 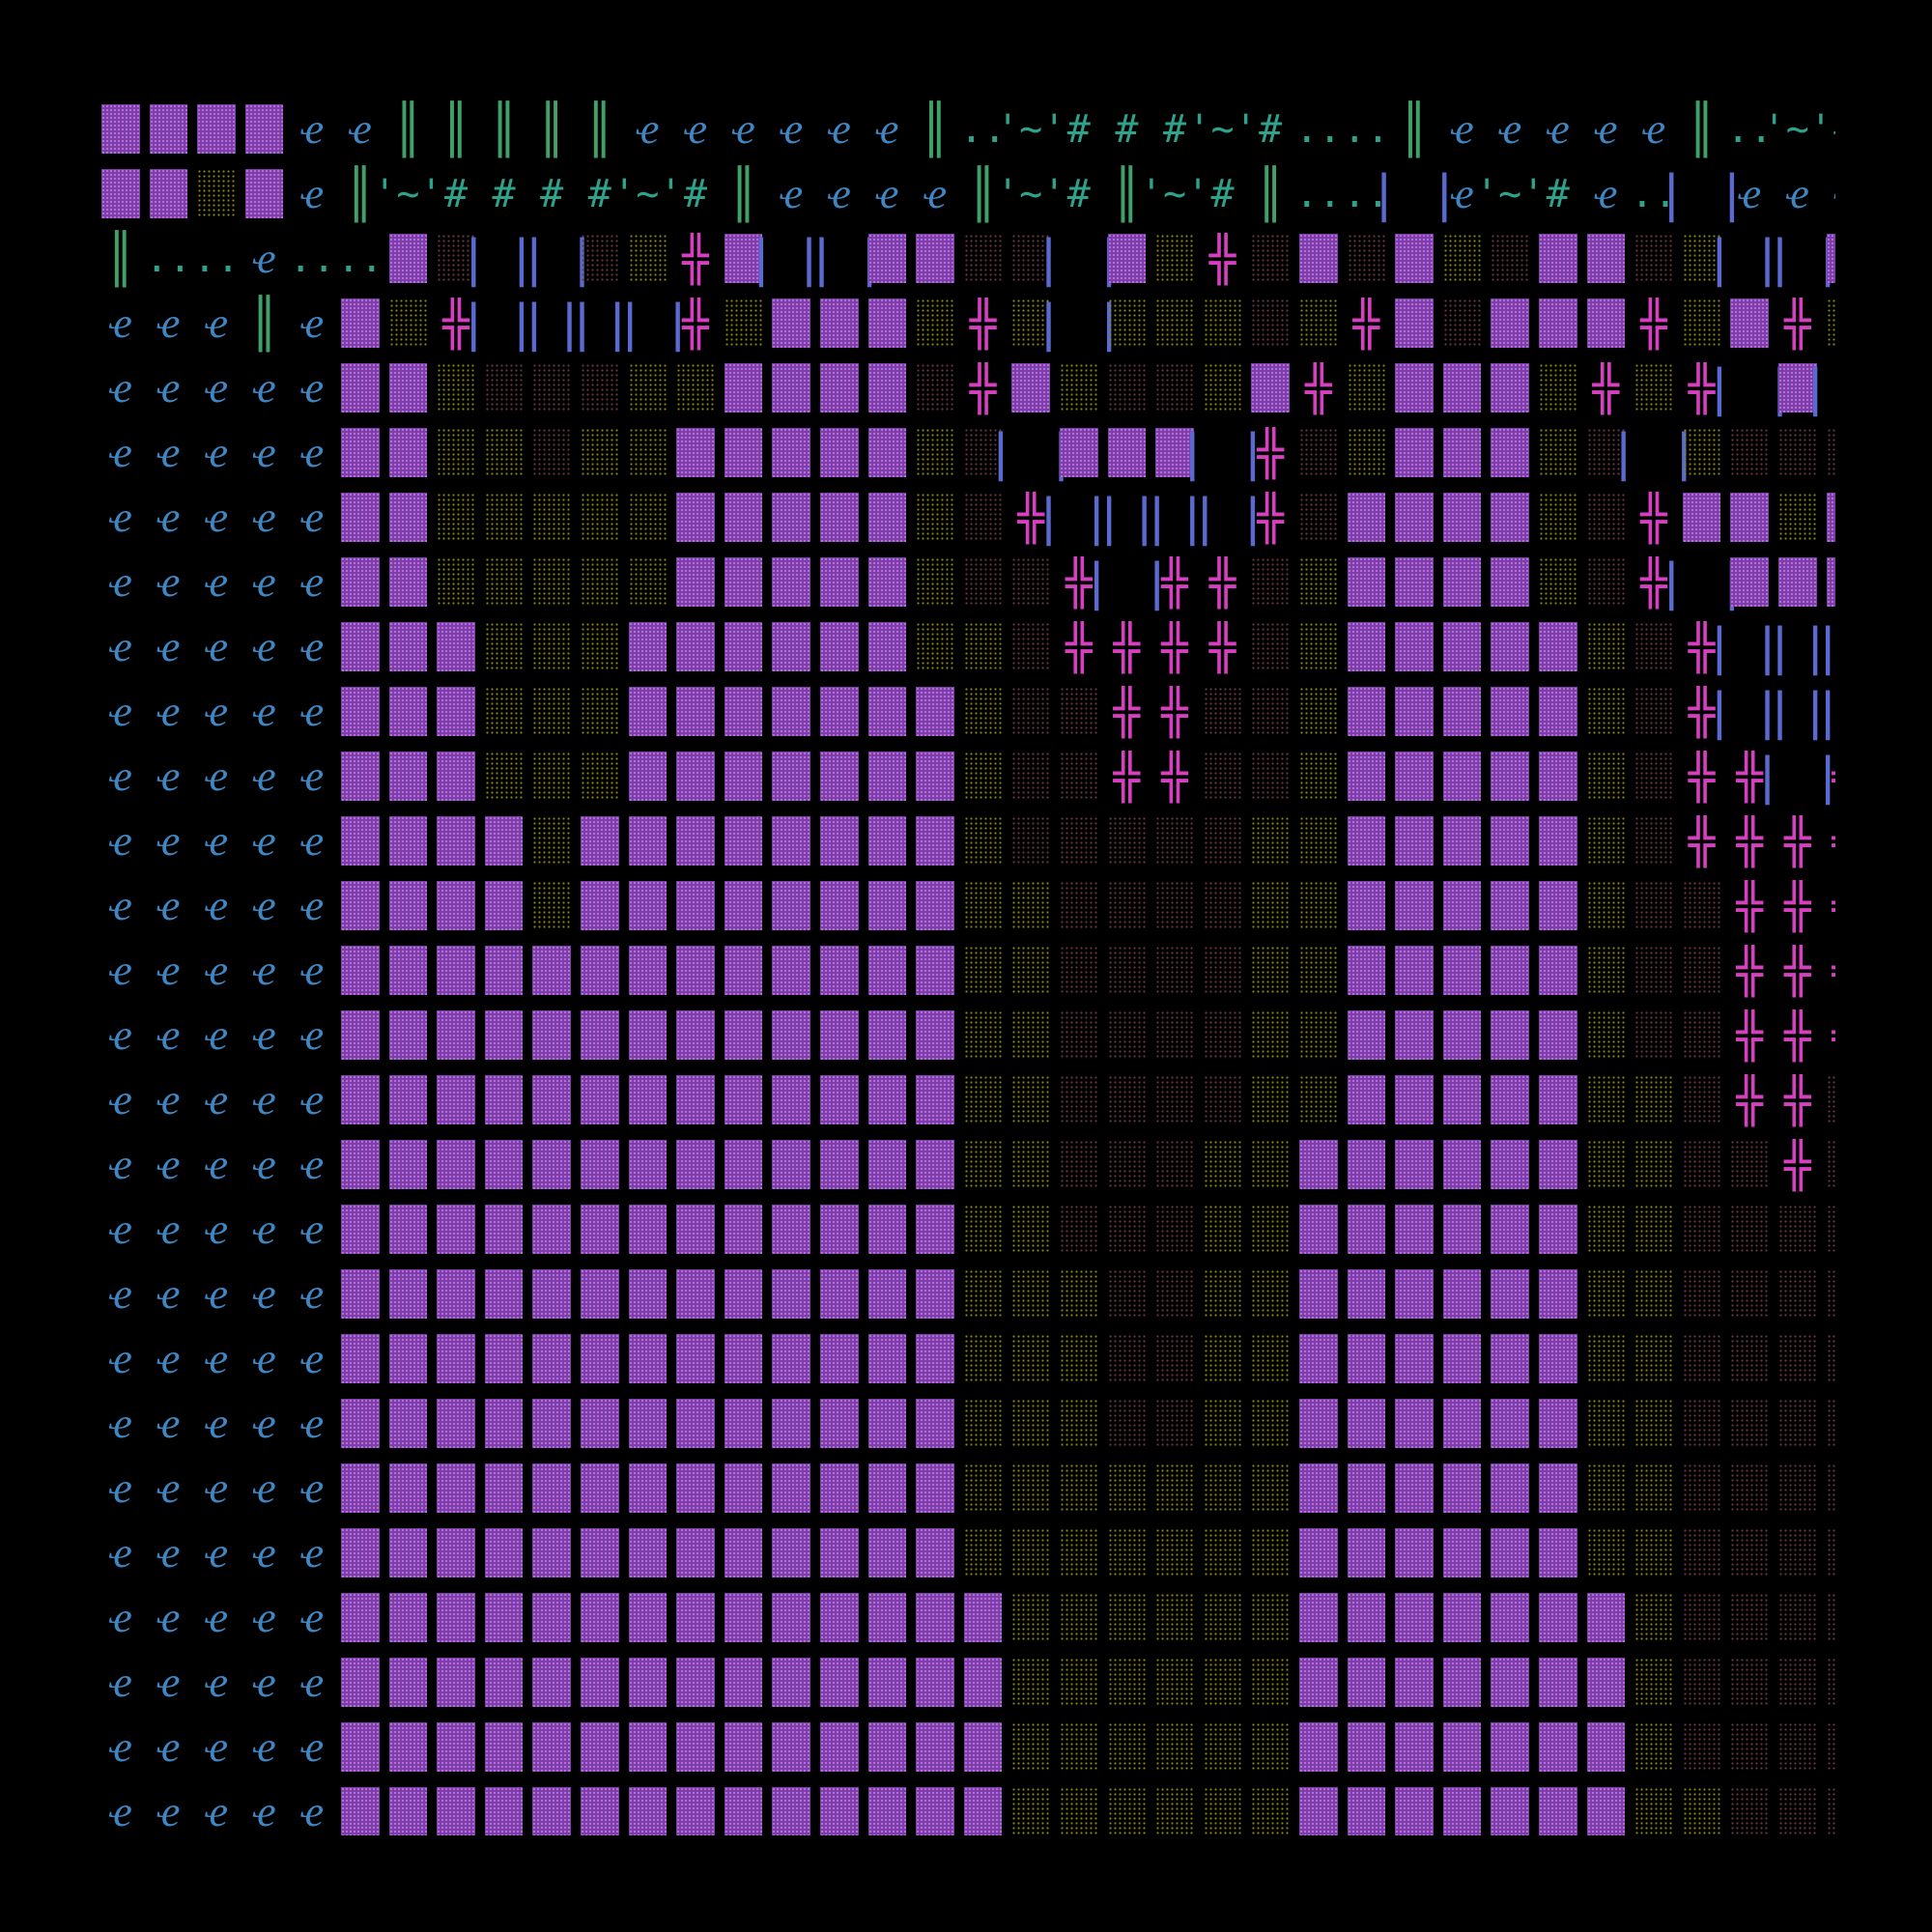 What do you see at coordinates (408, 193) in the screenshot?
I see `tilde-trap-tile-glyph: '~'` at bounding box center [408, 193].